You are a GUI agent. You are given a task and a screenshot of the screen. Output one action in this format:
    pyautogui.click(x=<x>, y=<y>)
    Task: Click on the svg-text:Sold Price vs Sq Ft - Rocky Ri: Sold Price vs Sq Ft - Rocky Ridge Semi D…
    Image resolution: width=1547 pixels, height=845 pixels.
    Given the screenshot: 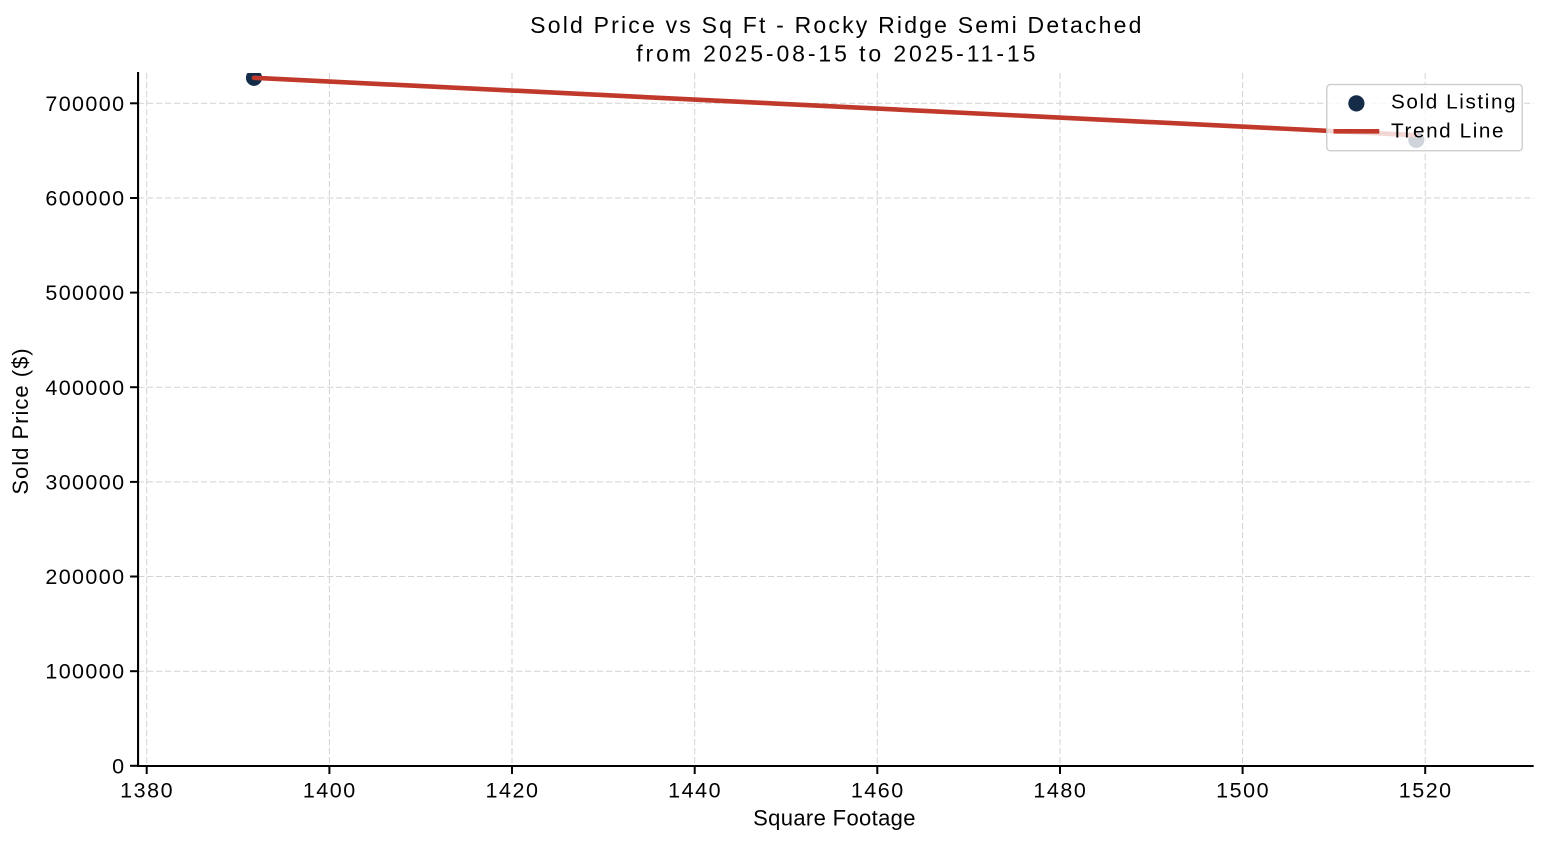 What is the action you would take?
    pyautogui.click(x=836, y=25)
    